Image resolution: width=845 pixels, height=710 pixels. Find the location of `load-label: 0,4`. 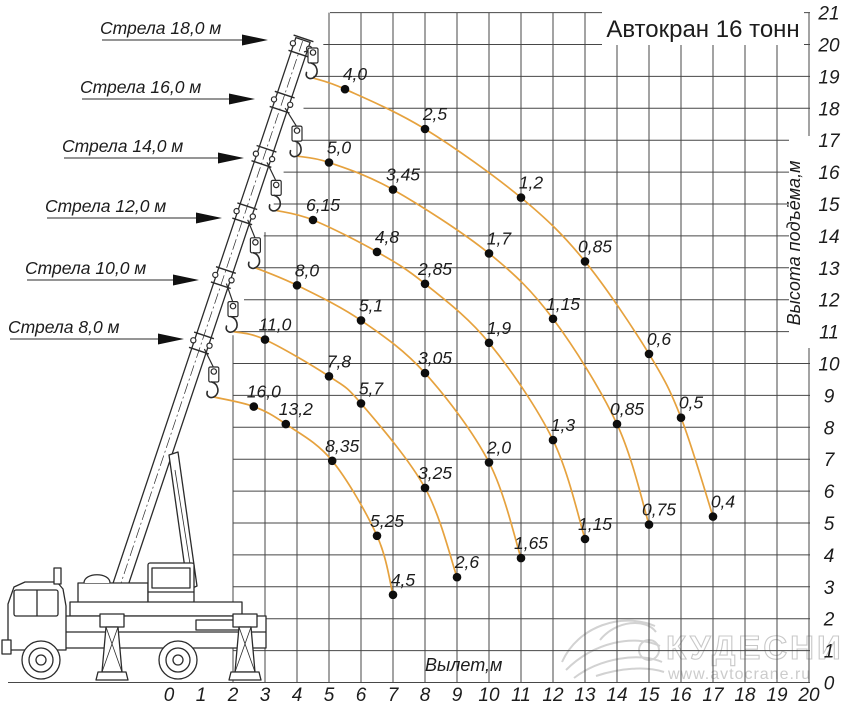

load-label: 0,4 is located at coordinates (723, 502).